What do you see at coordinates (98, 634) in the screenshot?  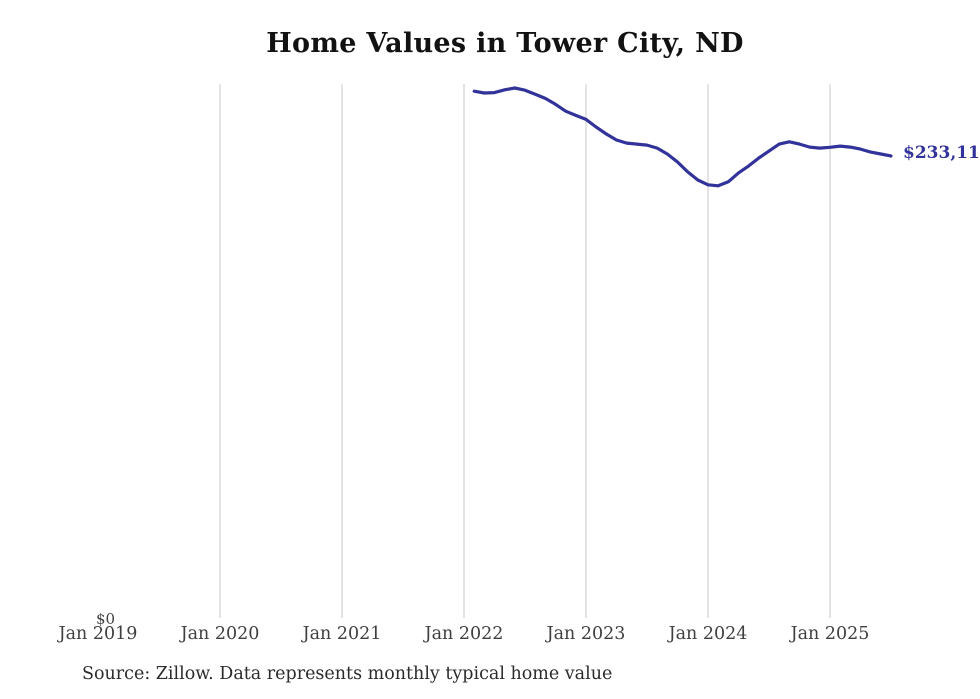 I see `x-tick-label-jan-2019: Jan 2019` at bounding box center [98, 634].